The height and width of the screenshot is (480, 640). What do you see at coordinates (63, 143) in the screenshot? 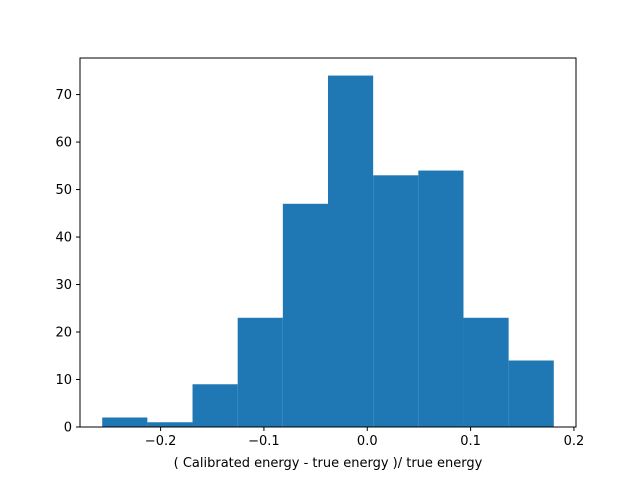
I see `y-tick-label: 60` at bounding box center [63, 143].